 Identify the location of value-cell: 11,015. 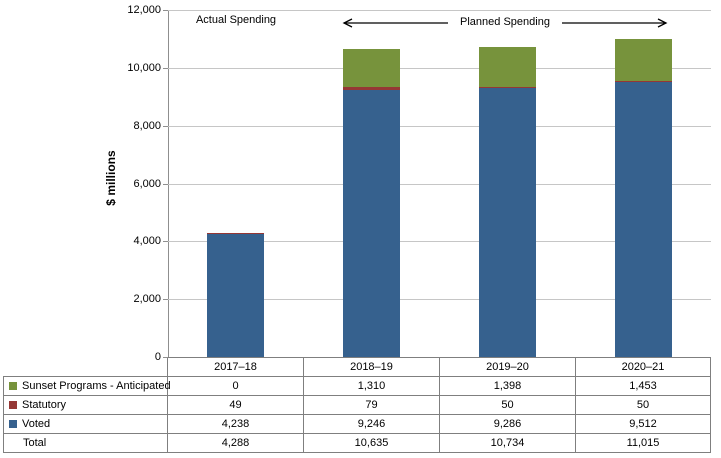
(643, 443).